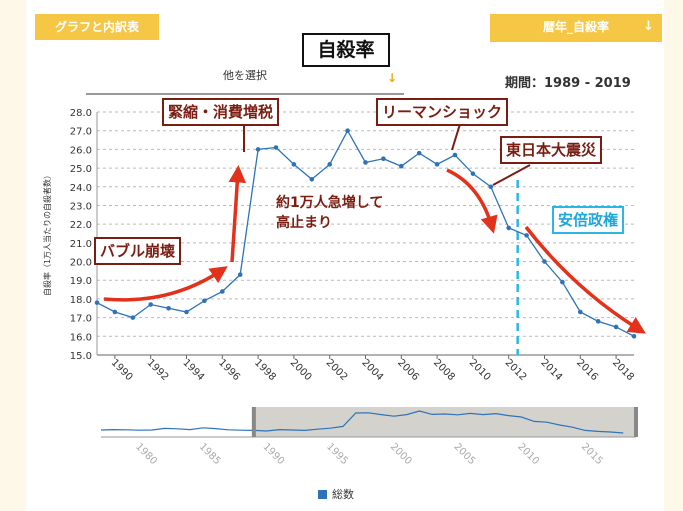 This screenshot has width=683, height=511. What do you see at coordinates (81, 188) in the screenshot?
I see `y-tick-label: 24.0` at bounding box center [81, 188].